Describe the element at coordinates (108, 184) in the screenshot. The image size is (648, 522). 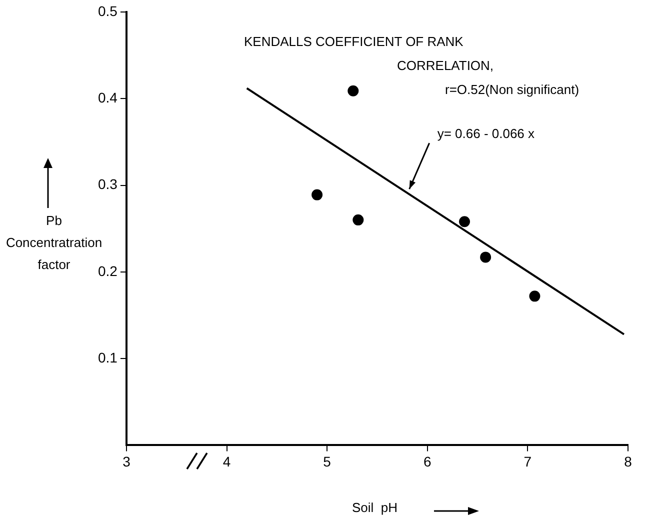
I see `y-tick-label: 0.3` at that location.